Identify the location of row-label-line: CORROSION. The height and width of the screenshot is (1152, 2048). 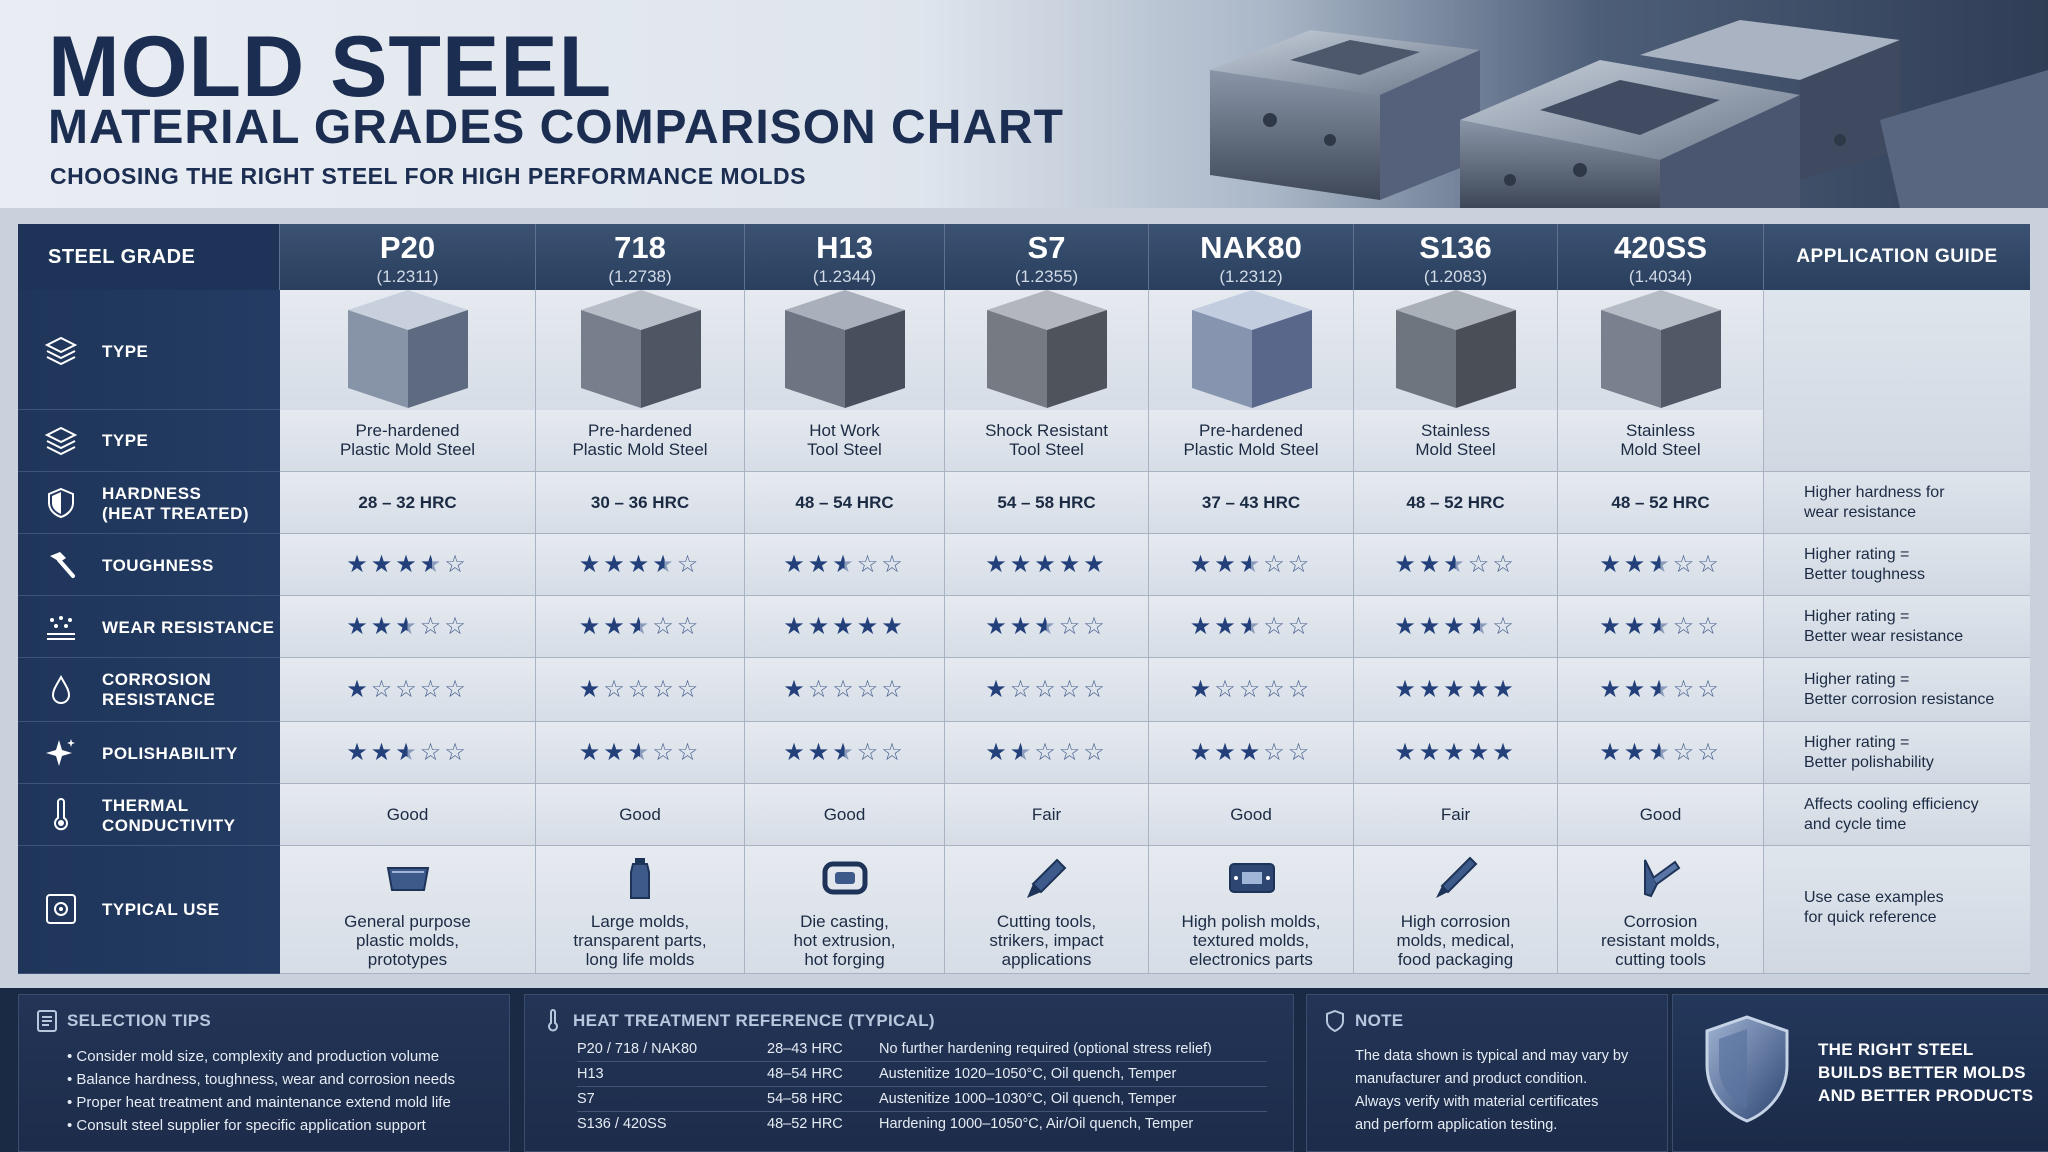
(157, 679).